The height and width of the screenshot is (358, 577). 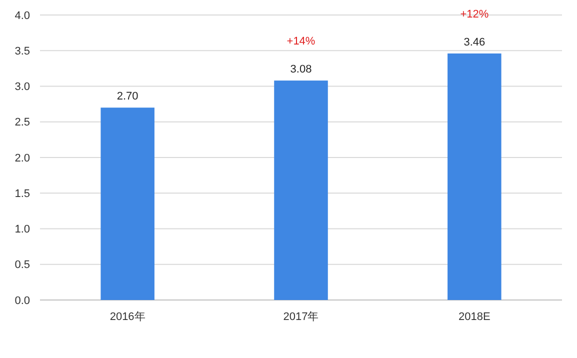 What do you see at coordinates (301, 317) in the screenshot?
I see `x-tick-label: 2017年` at bounding box center [301, 317].